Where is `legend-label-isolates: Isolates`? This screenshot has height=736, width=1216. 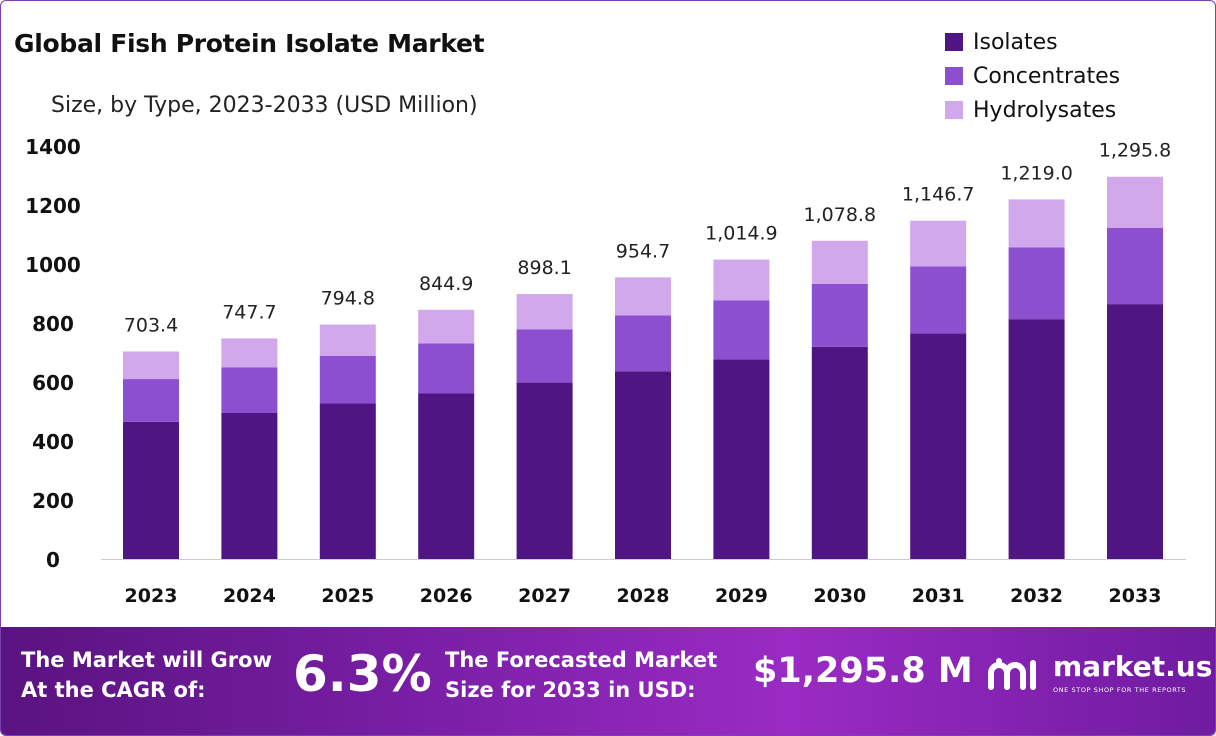
legend-label-isolates: Isolates is located at coordinates (1015, 42).